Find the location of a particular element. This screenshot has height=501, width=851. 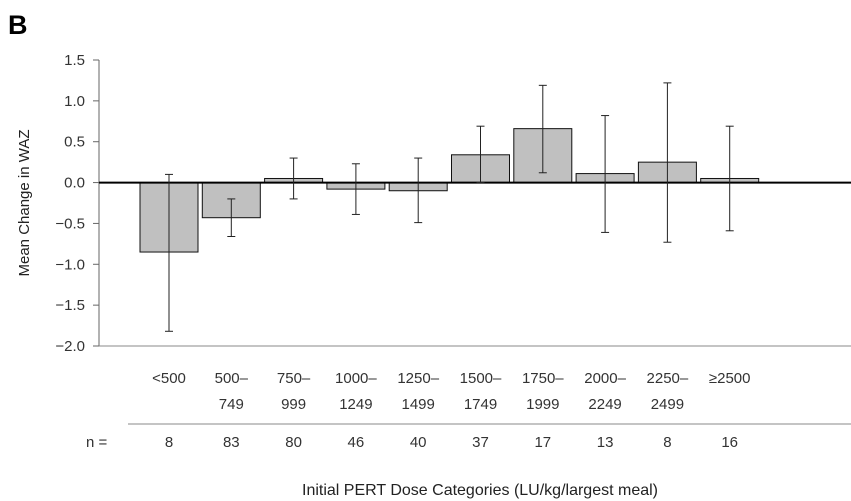

x-tick-label-line2: 999 is located at coordinates (293, 404).